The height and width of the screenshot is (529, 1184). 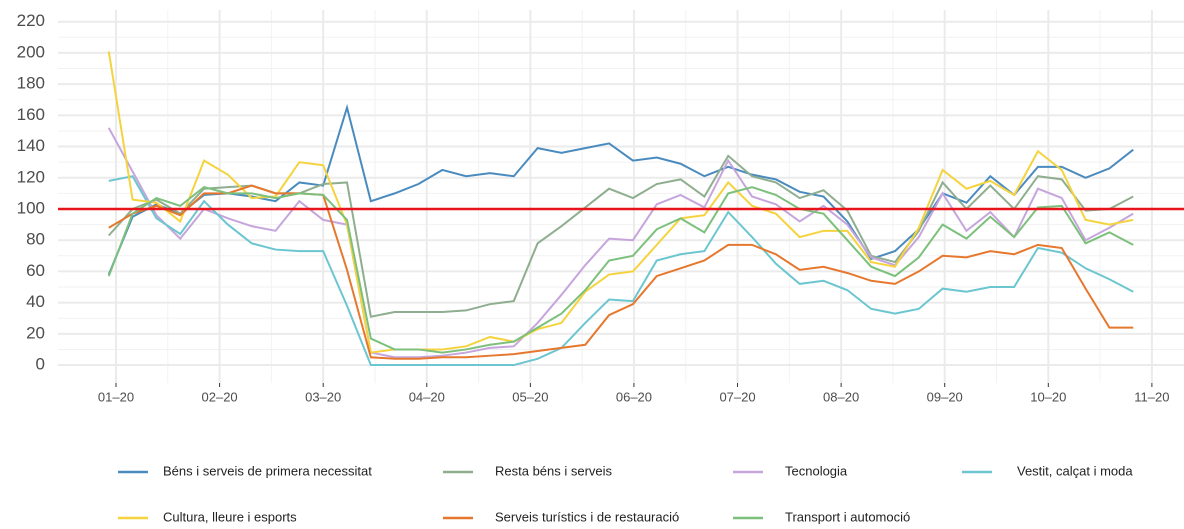 What do you see at coordinates (1048, 396) in the screenshot?
I see `x-tick-label: 10–20` at bounding box center [1048, 396].